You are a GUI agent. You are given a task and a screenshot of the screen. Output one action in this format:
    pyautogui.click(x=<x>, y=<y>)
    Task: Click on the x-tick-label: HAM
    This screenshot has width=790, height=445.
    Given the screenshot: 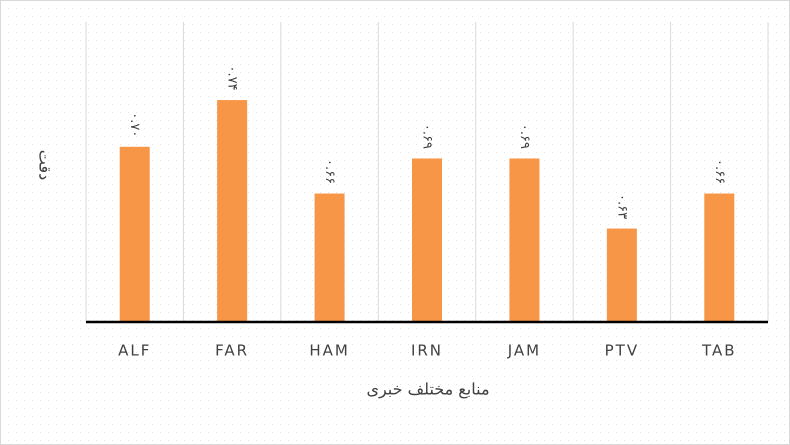 What is the action you would take?
    pyautogui.click(x=329, y=351)
    